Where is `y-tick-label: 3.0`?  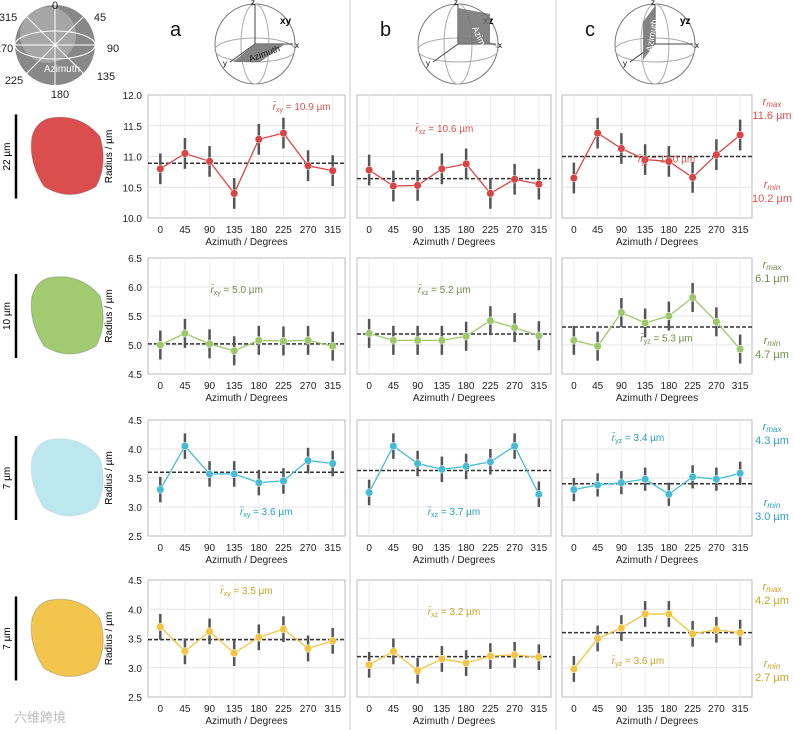 y-tick-label: 3.0 is located at coordinates (135, 669).